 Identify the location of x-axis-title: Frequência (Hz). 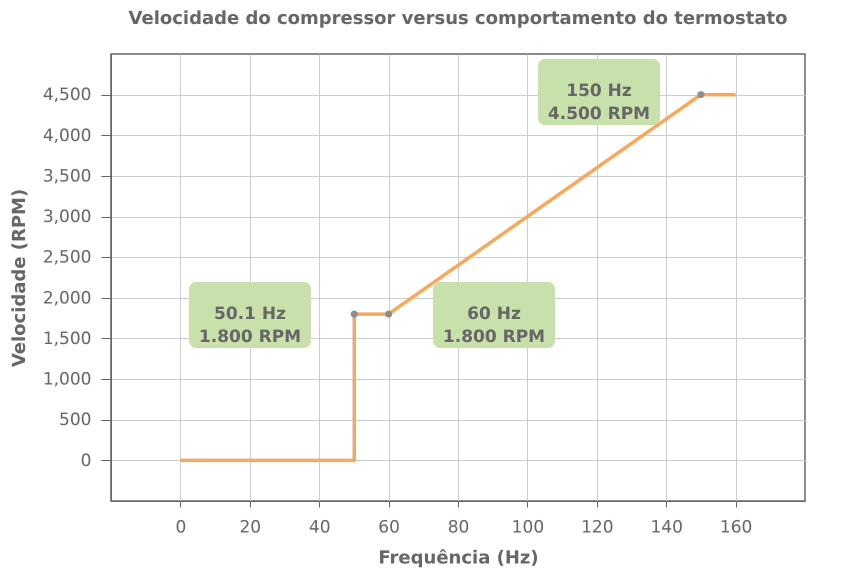
(458, 558).